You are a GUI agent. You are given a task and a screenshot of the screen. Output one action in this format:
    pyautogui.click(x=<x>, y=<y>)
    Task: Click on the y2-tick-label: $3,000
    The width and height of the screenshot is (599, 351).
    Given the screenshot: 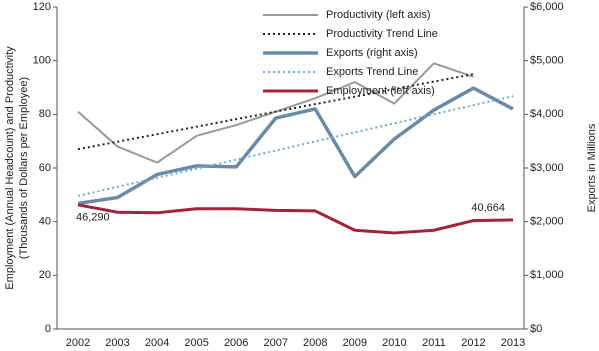 What is the action you would take?
    pyautogui.click(x=547, y=168)
    